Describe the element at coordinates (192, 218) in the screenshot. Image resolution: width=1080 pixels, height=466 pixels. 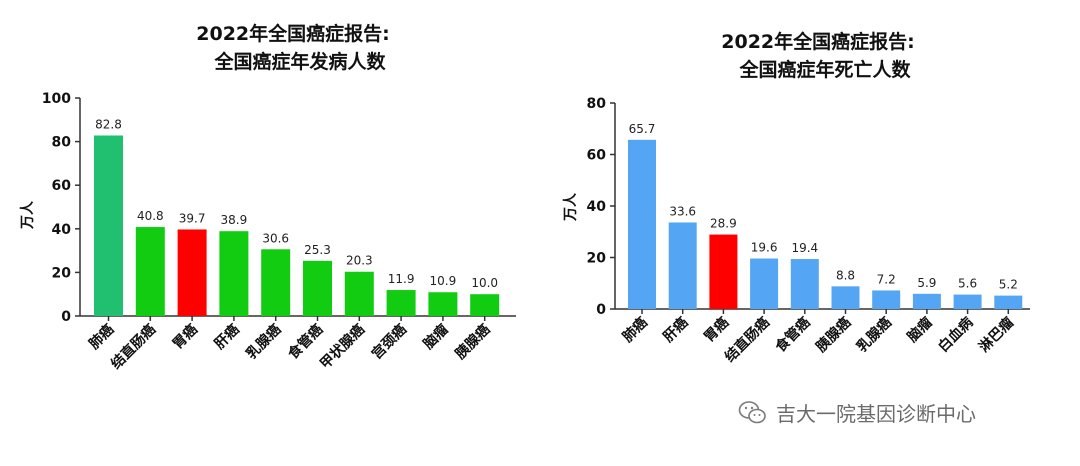
I see `data-label: 39.7` at that location.